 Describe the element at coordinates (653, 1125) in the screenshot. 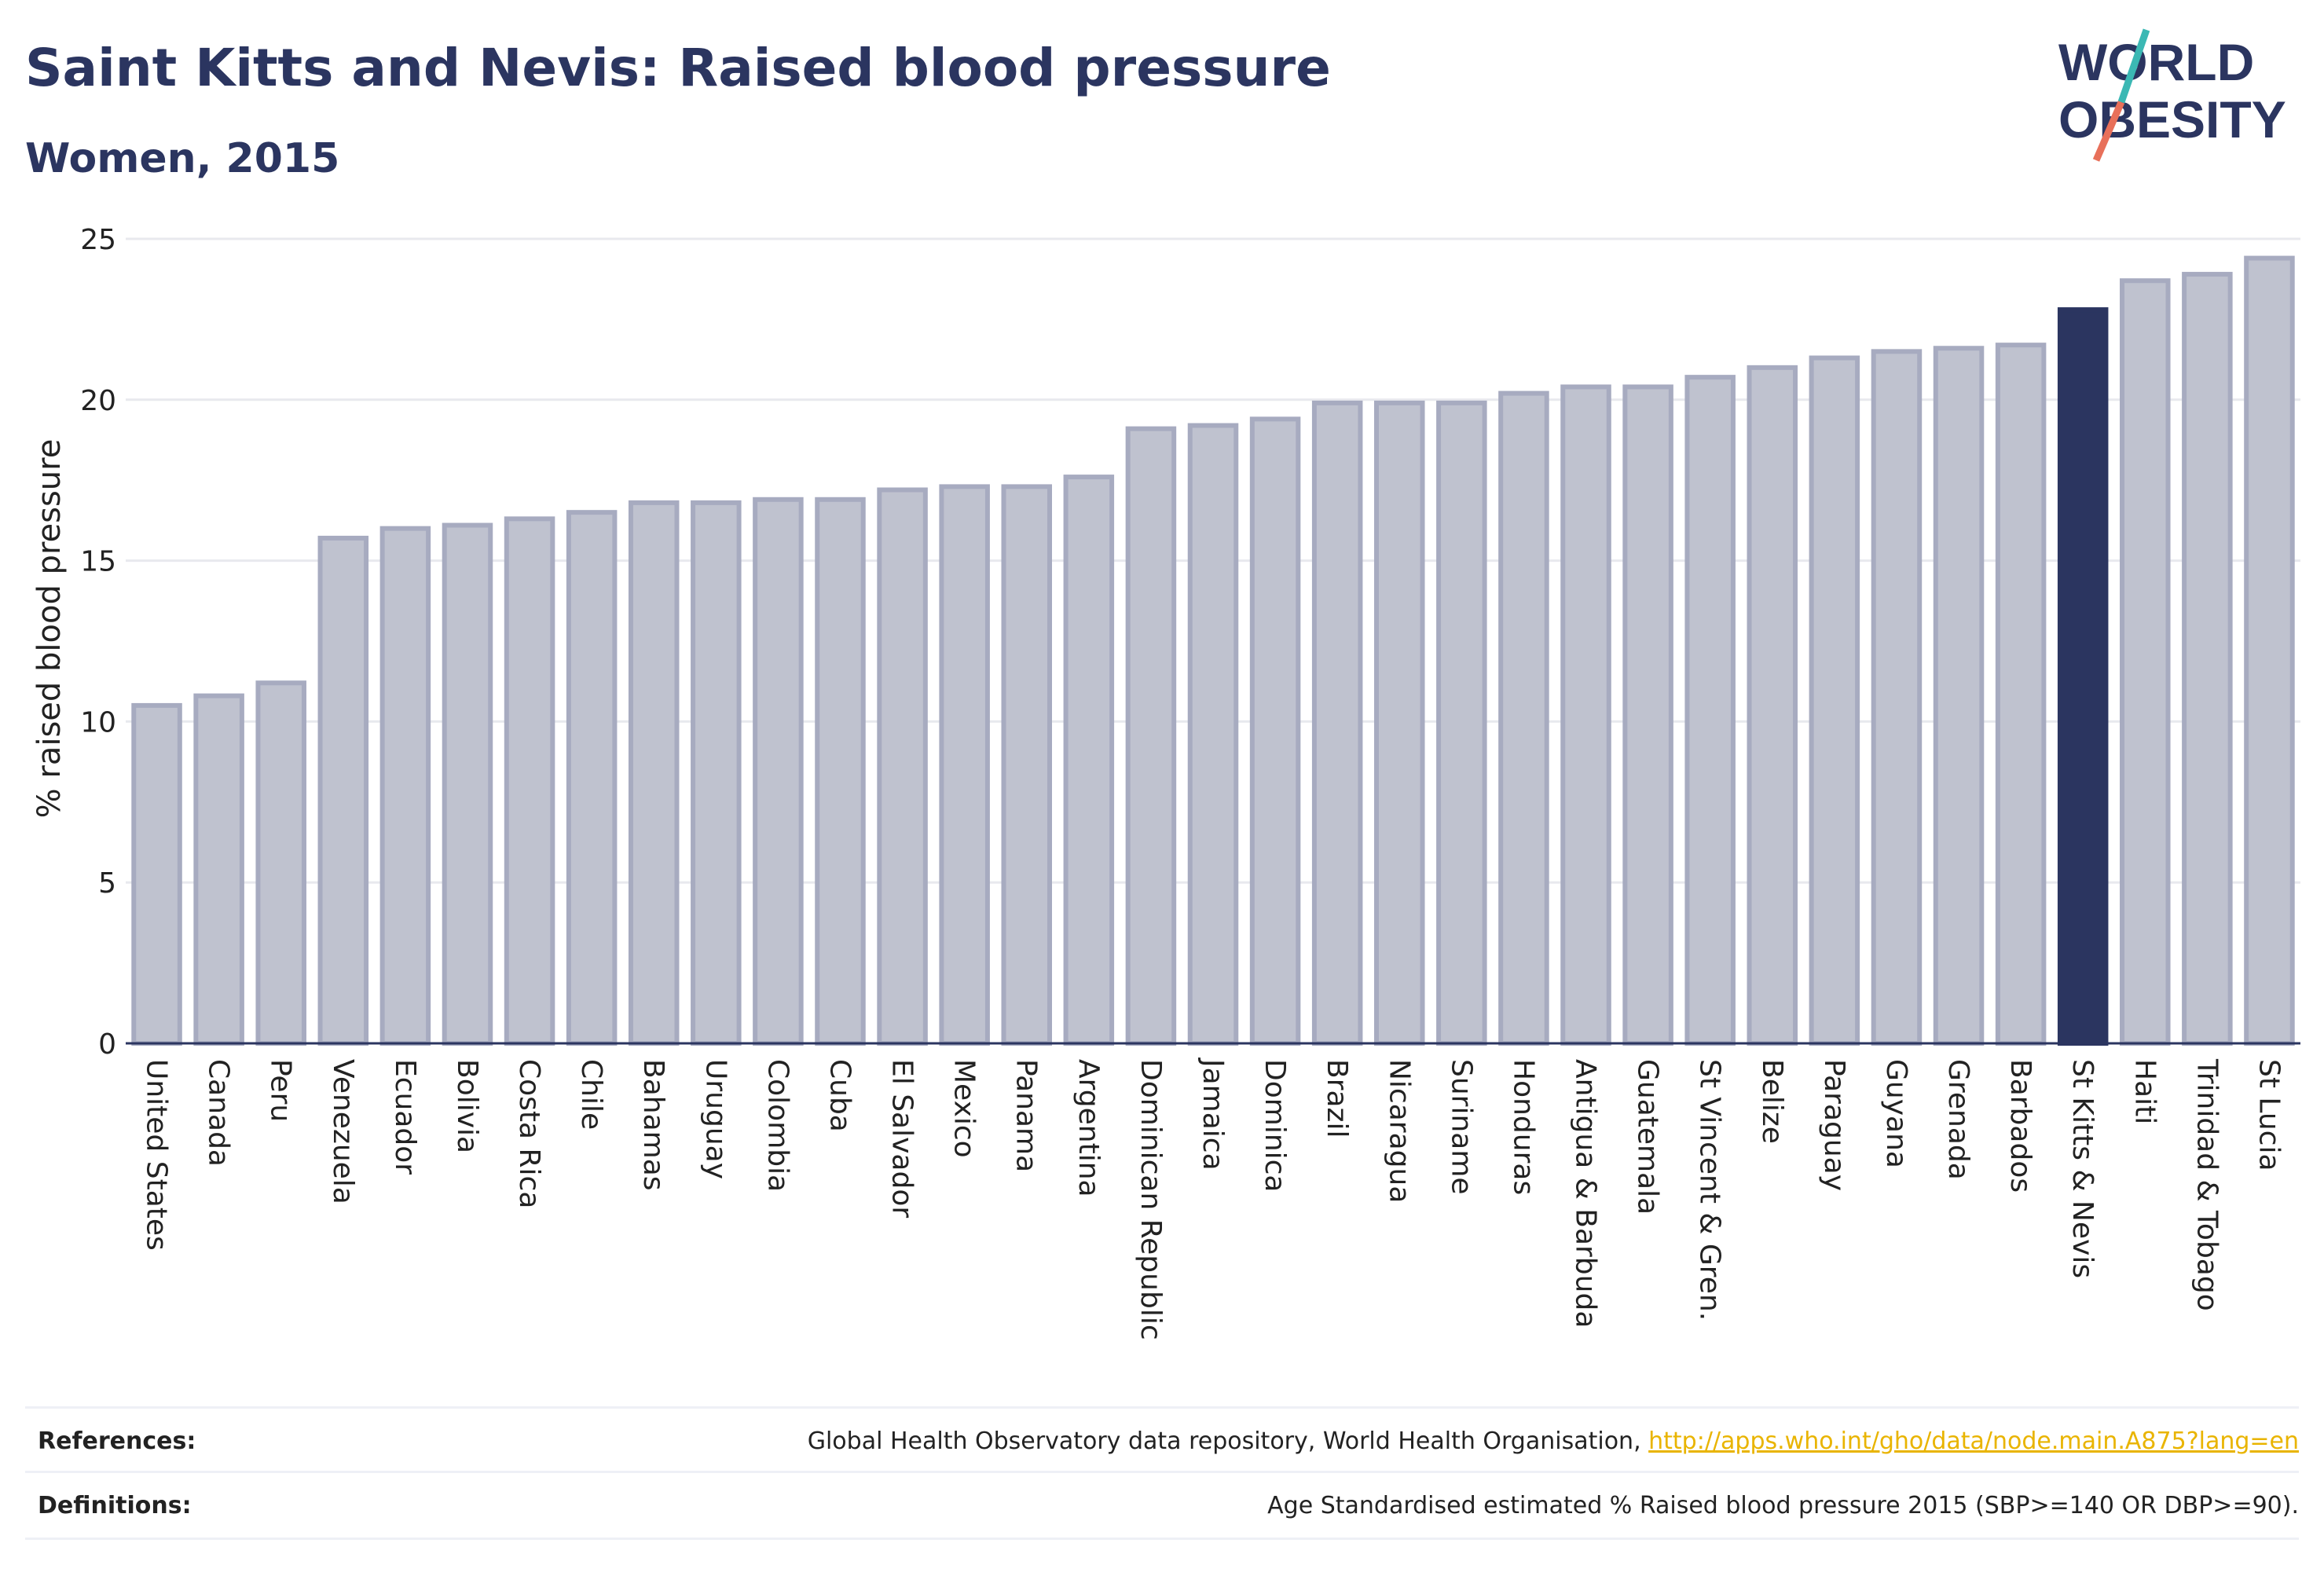

I see `x-tick-label: Bahamas` at that location.